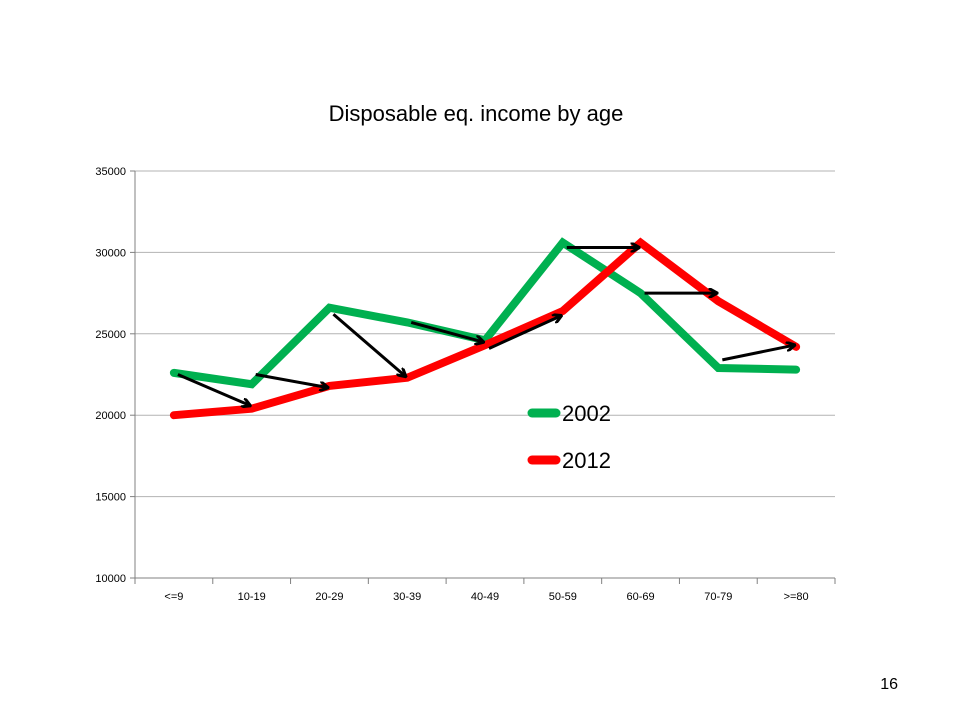 Image resolution: width=960 pixels, height=720 pixels. Describe the element at coordinates (110, 335) in the screenshot. I see `y-tick-label: 25000` at that location.